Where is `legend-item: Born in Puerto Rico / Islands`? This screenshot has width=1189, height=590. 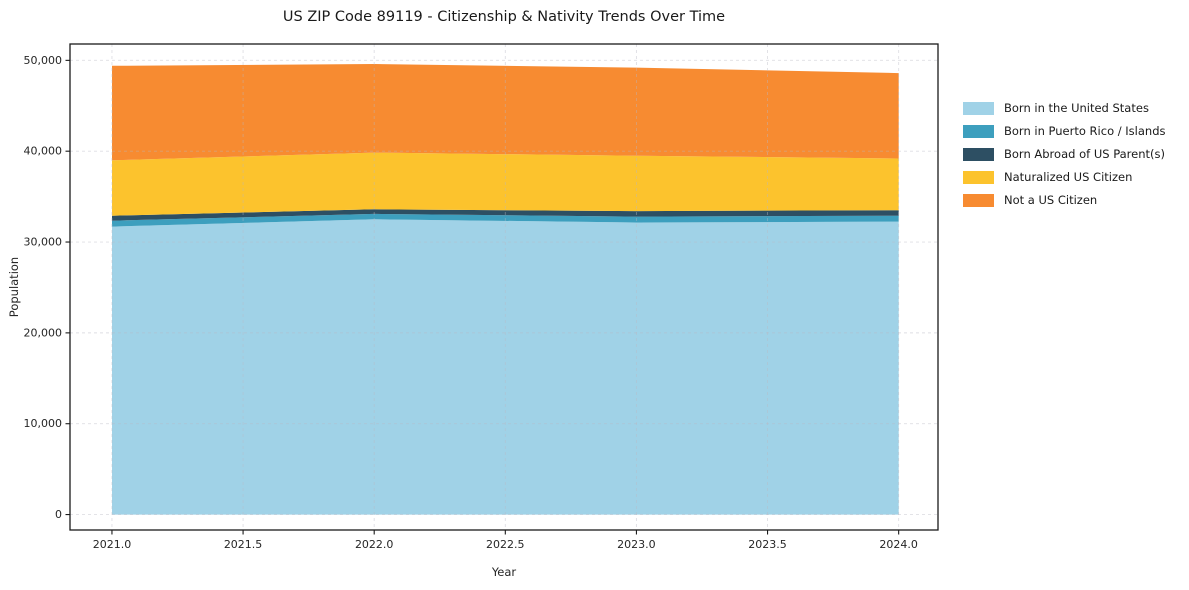
legend-item: Born in Puerto Rico / Islands is located at coordinates (1064, 131).